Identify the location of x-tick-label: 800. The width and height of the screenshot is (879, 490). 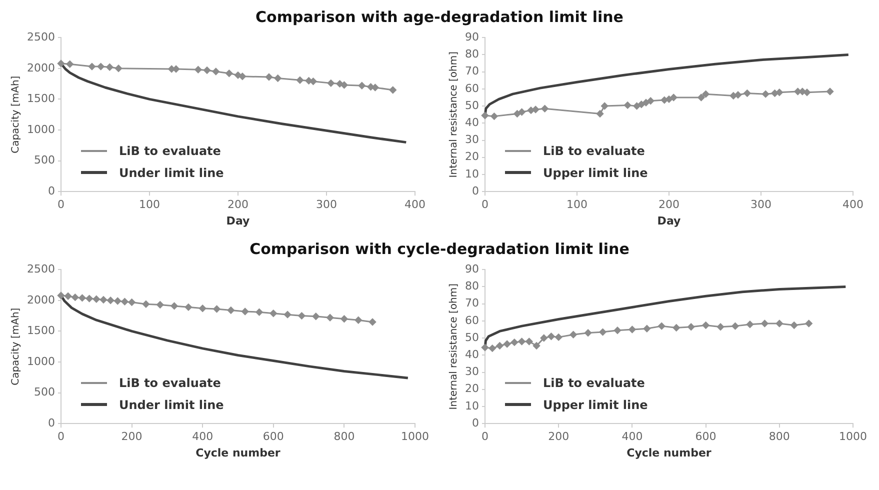
(779, 437).